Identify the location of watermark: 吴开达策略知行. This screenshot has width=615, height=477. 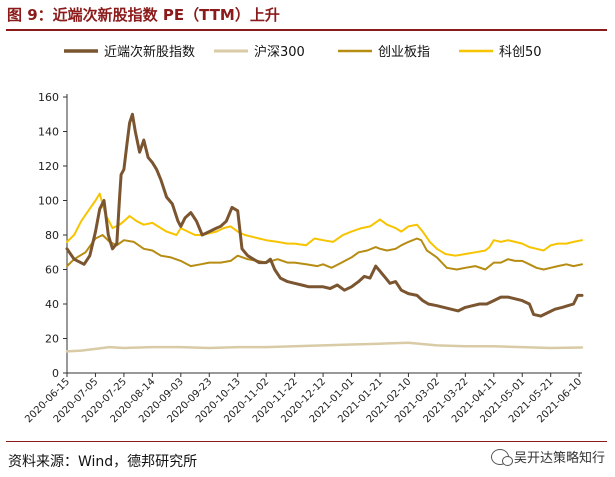
(547, 456).